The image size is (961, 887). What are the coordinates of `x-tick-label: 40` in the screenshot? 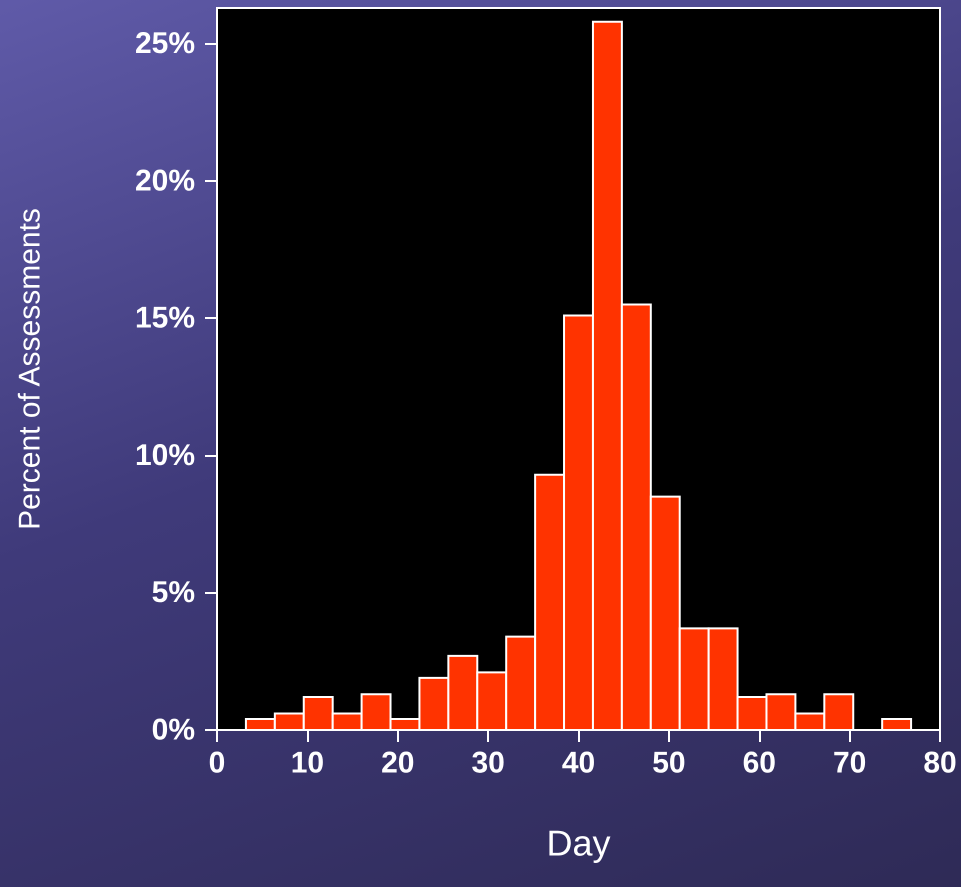 It's located at (579, 763).